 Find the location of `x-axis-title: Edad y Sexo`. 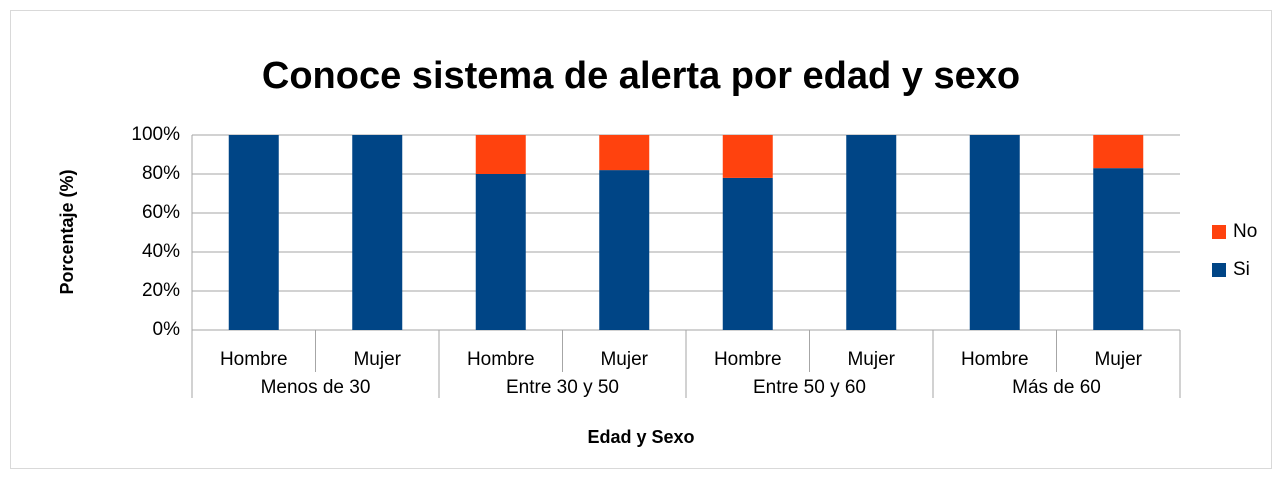

x-axis-title: Edad y Sexo is located at coordinates (640, 437).